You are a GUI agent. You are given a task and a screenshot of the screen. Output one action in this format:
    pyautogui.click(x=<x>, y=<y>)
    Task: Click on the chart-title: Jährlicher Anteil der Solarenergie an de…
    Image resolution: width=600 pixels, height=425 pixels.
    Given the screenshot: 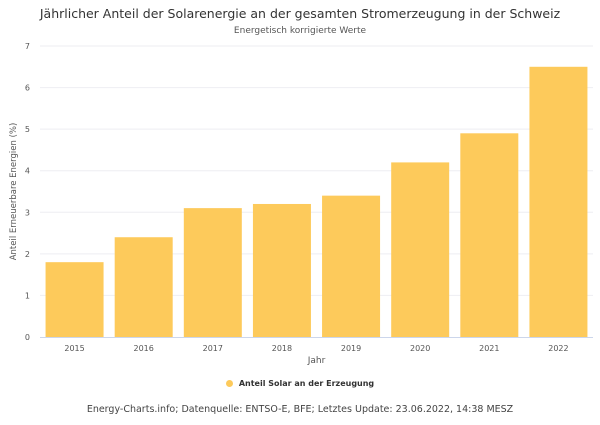 What is the action you would take?
    pyautogui.click(x=300, y=13)
    